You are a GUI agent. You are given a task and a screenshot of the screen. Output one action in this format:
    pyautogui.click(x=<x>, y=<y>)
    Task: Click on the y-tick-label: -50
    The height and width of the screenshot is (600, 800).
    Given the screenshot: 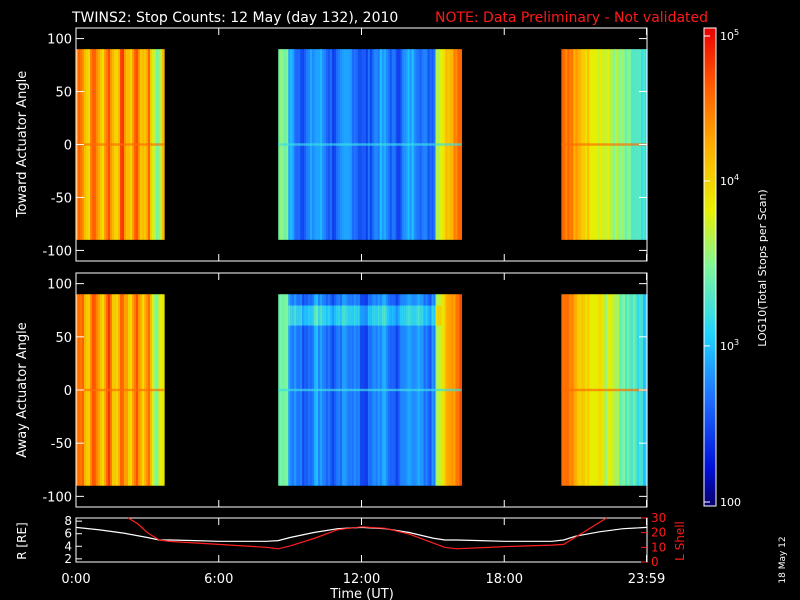 What is the action you would take?
    pyautogui.click(x=61, y=198)
    